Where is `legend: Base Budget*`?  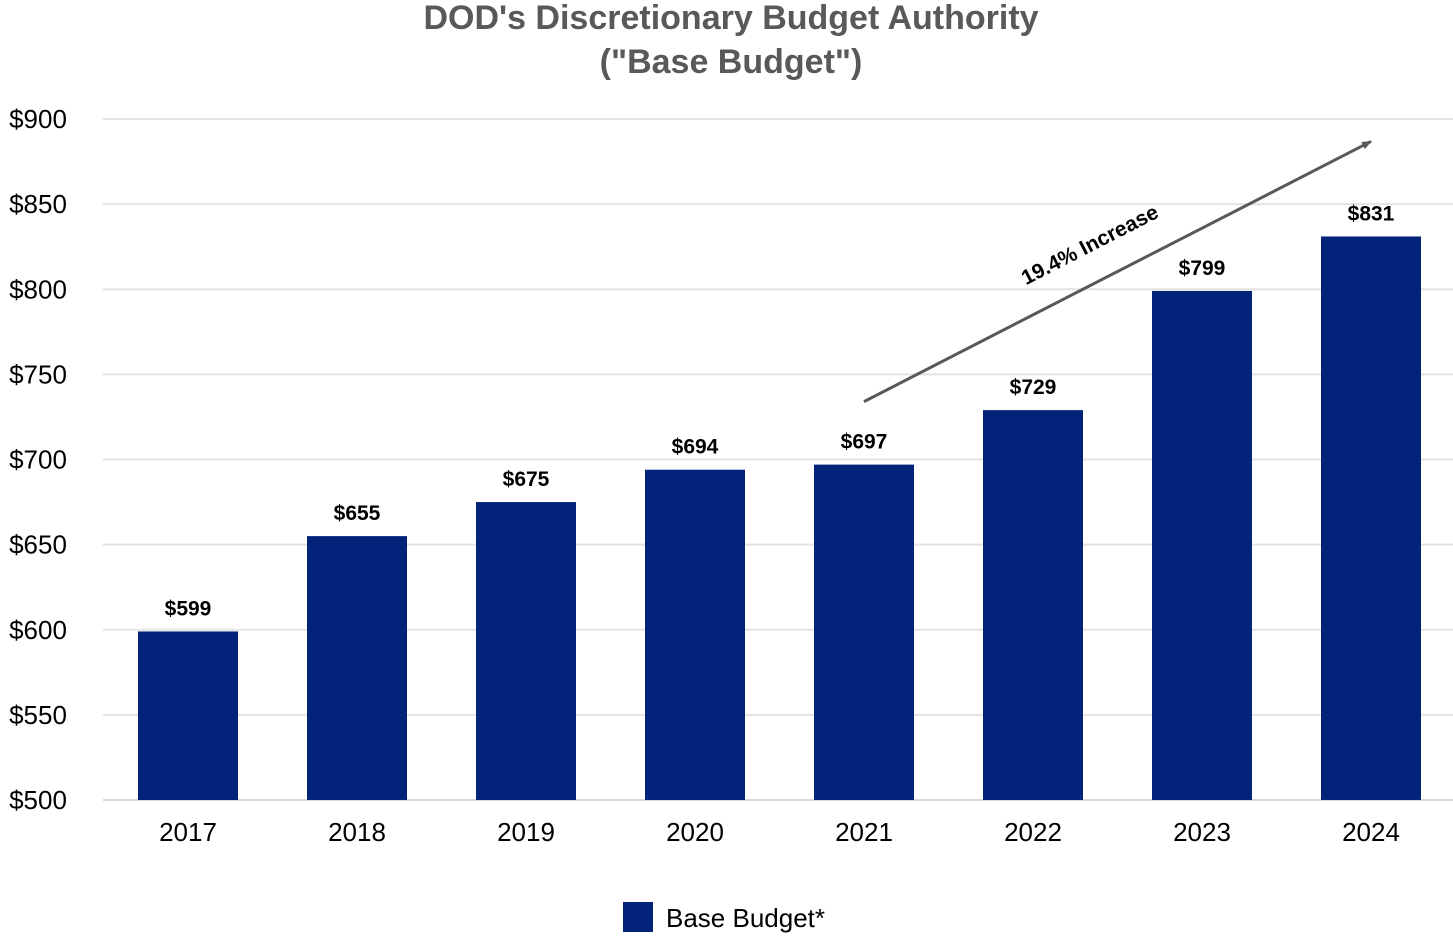
legend: Base Budget* is located at coordinates (724, 917).